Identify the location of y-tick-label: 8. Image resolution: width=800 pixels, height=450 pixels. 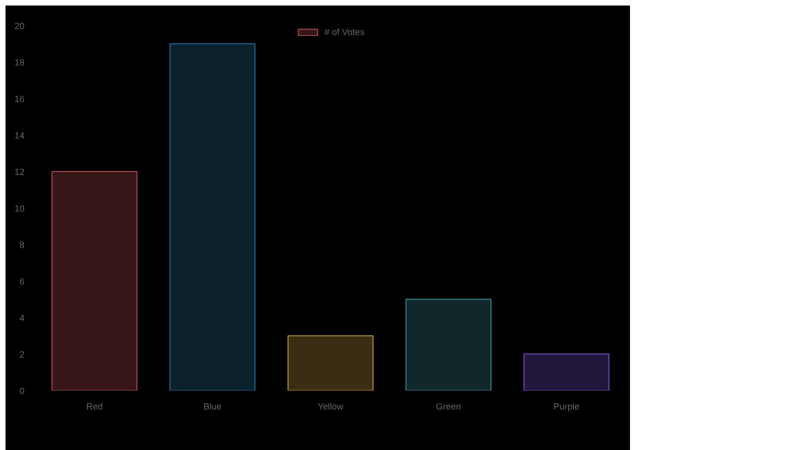
(22, 245).